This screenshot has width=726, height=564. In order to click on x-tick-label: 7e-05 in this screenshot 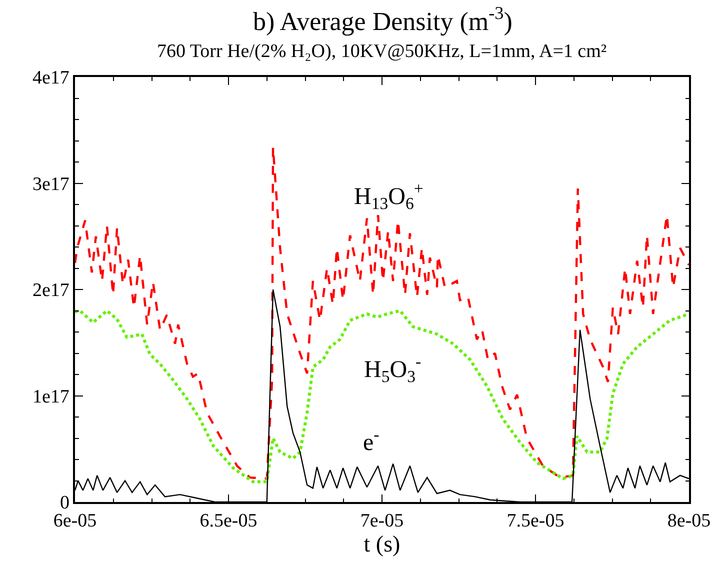, I will do `click(382, 521)`.